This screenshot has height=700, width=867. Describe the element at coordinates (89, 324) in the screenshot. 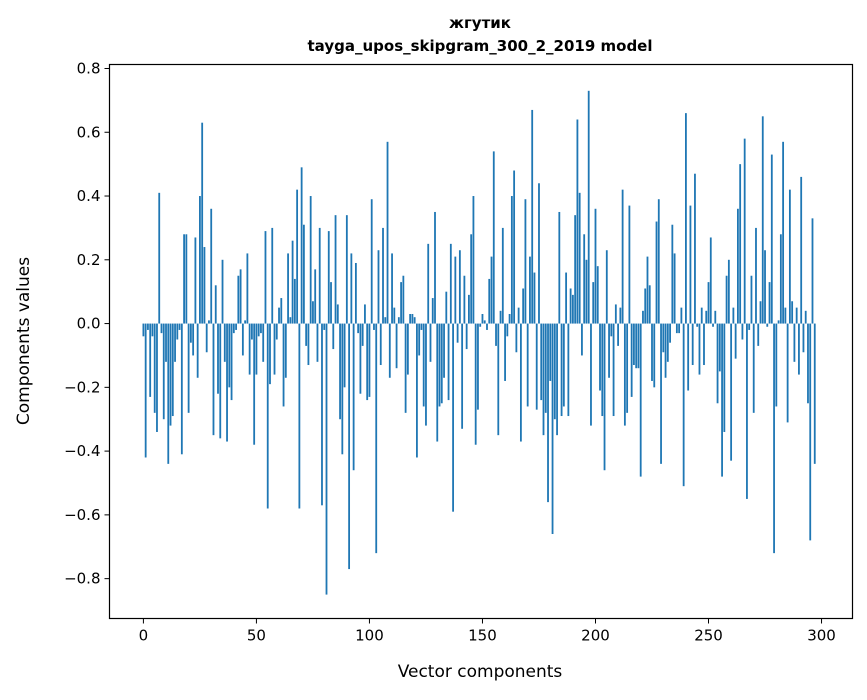

I see `y-tick-label: 0.0` at that location.